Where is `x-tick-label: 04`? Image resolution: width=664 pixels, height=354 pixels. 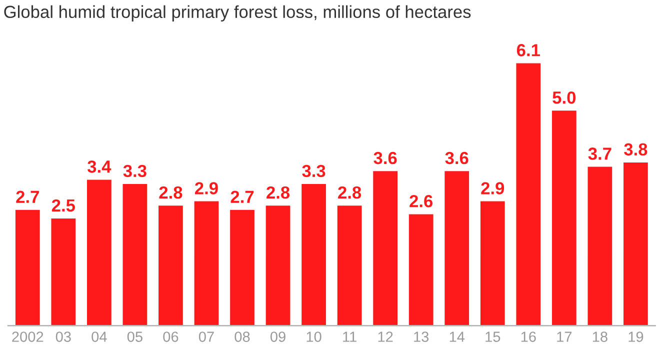 x-tick-label: 04 is located at coordinates (99, 337).